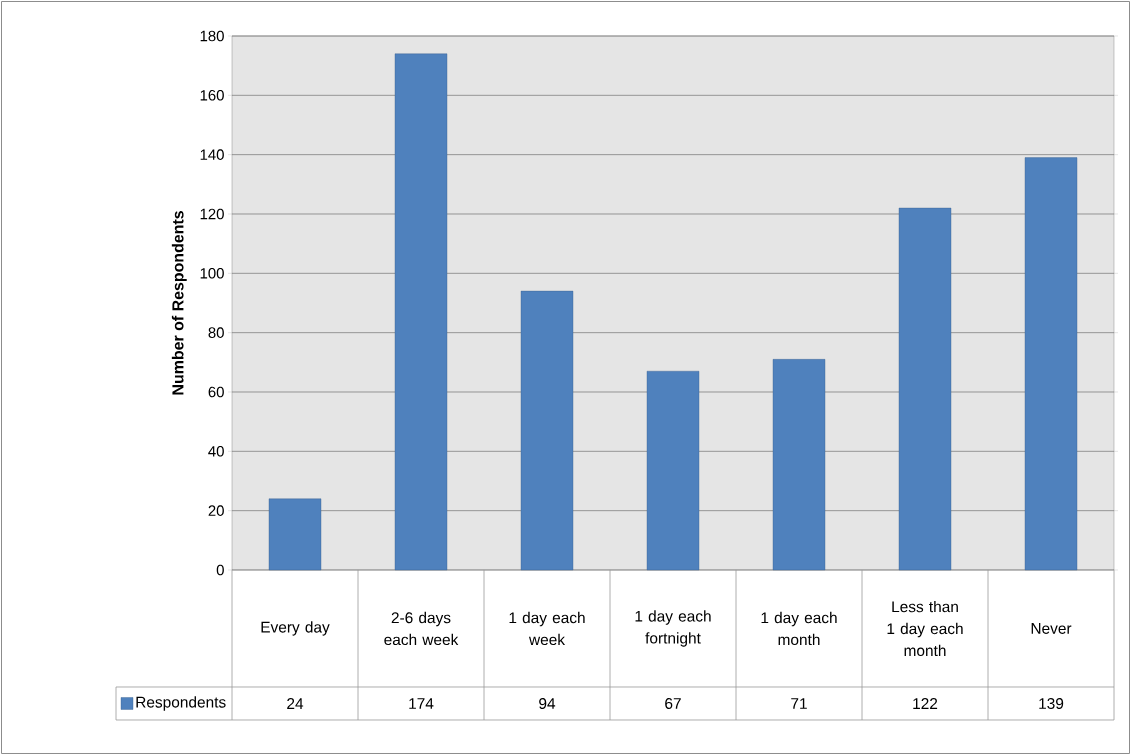 This screenshot has height=755, width=1131. Describe the element at coordinates (295, 703) in the screenshot. I see `data-label: 24` at that location.